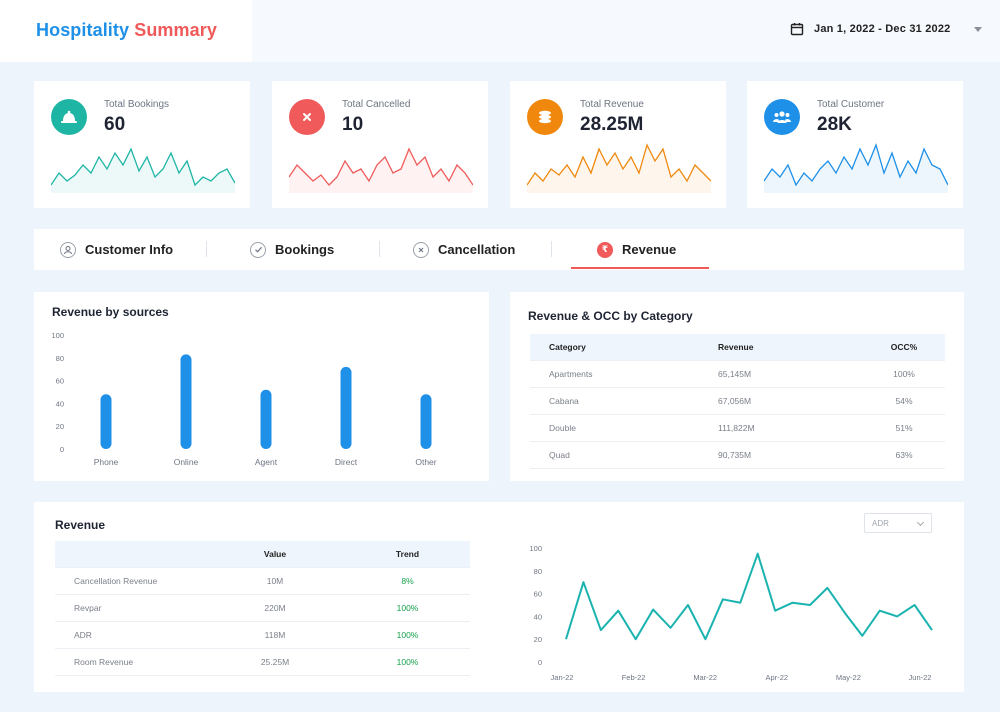 This screenshot has width=1000, height=712. I want to click on user-icon, so click(68, 249).